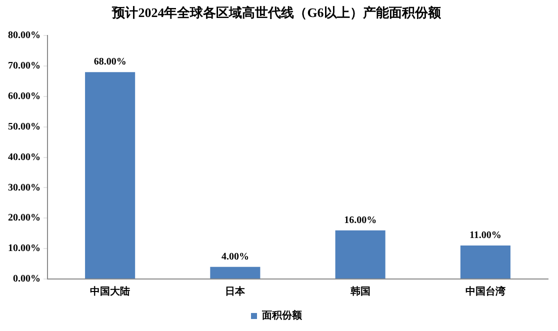  I want to click on x-tick-label: 中国大陆, so click(110, 292).